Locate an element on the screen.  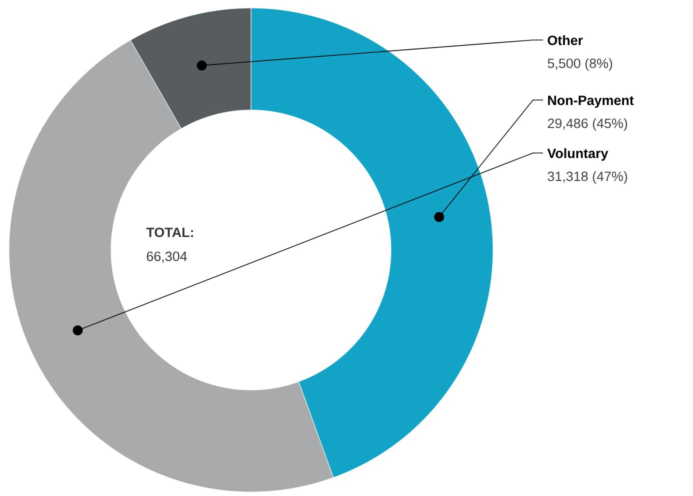
data-label: 5,500 (8%) is located at coordinates (580, 64).